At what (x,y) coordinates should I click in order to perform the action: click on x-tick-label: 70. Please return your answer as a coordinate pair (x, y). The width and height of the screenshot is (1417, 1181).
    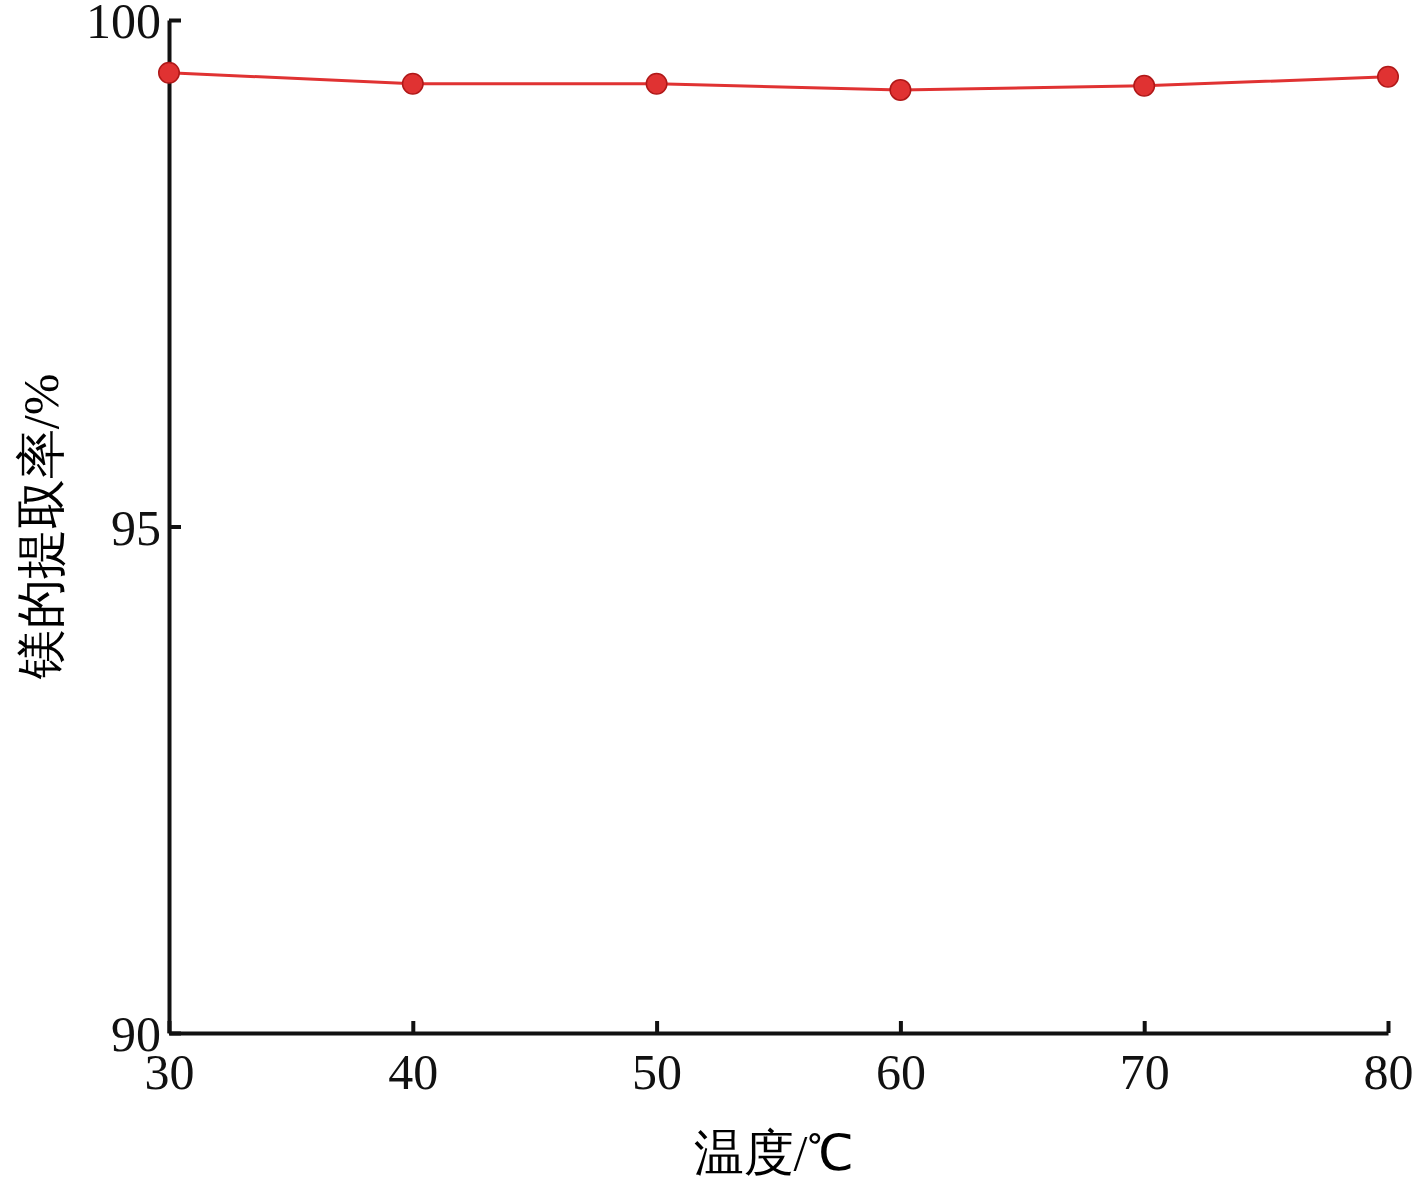
    Looking at the image, I should click on (1144, 1071).